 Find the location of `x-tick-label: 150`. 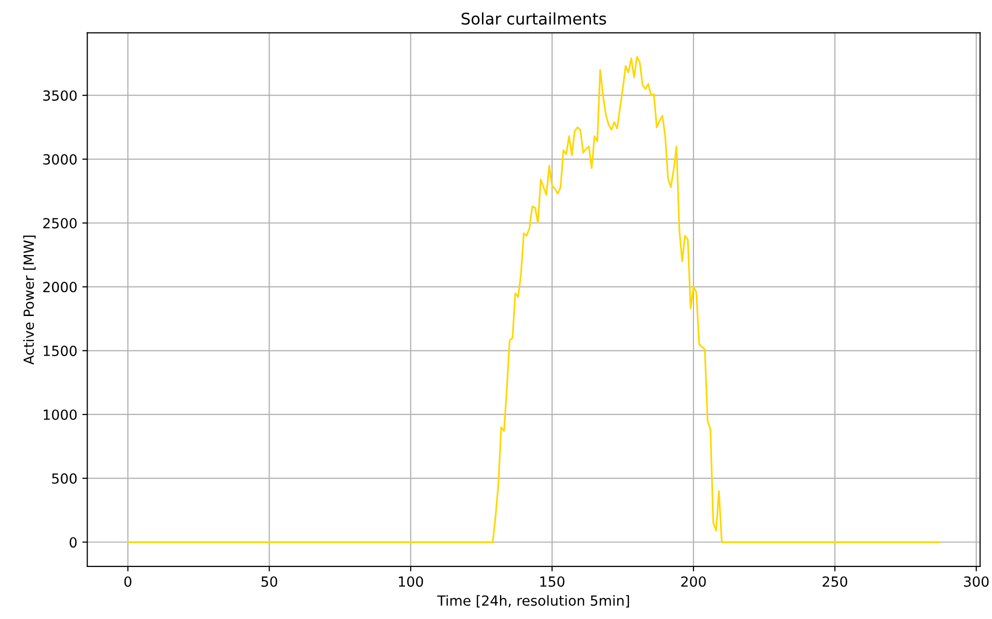

x-tick-label: 150 is located at coordinates (552, 581).